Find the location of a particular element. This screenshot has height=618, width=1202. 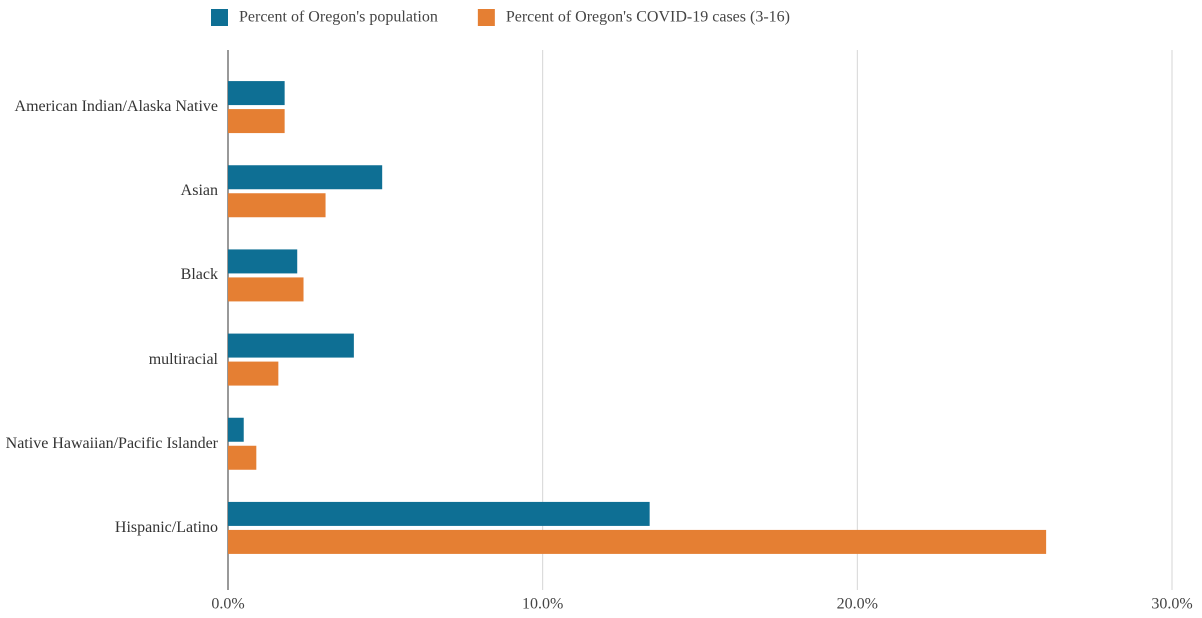

y-tick-label: Black is located at coordinates (199, 275).